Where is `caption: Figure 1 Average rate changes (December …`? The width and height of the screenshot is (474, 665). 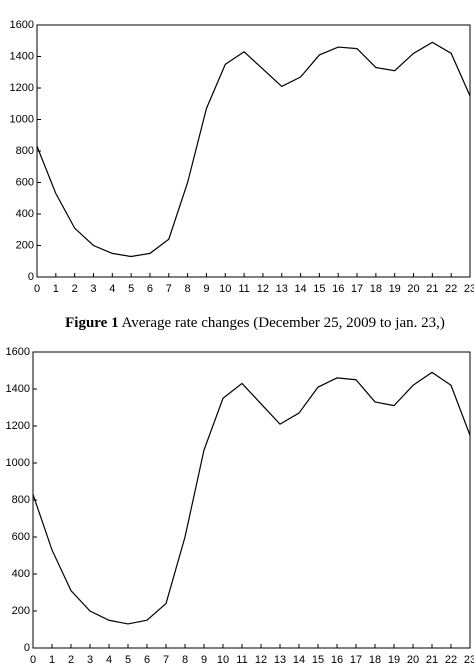 caption: Figure 1 Average rate changes (December … is located at coordinates (255, 323).